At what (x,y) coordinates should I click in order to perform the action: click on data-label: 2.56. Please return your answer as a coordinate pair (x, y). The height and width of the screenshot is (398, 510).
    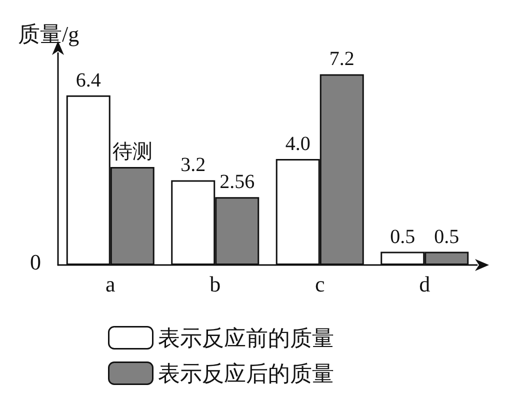
    Looking at the image, I should click on (237, 182).